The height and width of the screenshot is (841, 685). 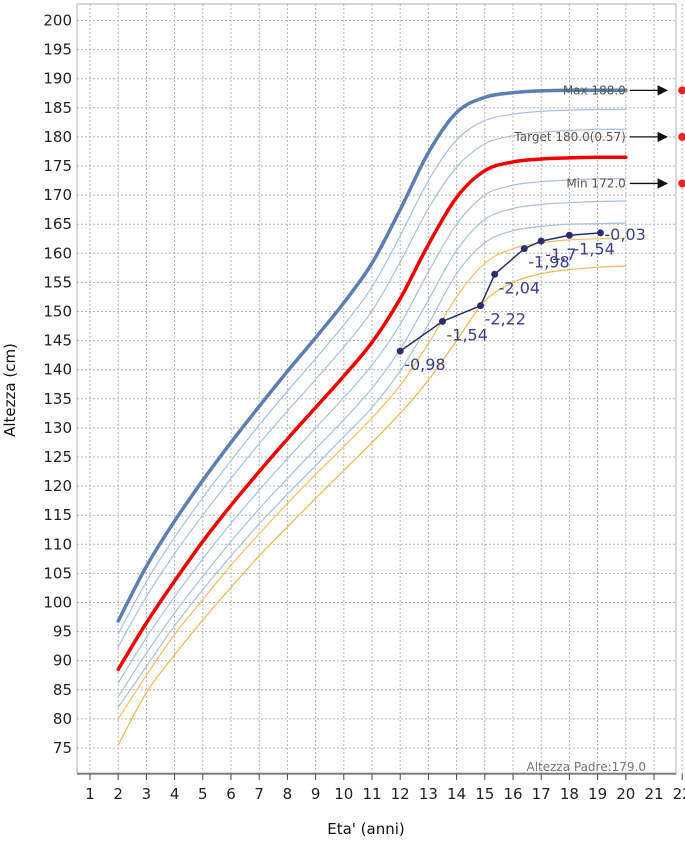 I want to click on y-tick-label: 180, so click(x=57, y=137).